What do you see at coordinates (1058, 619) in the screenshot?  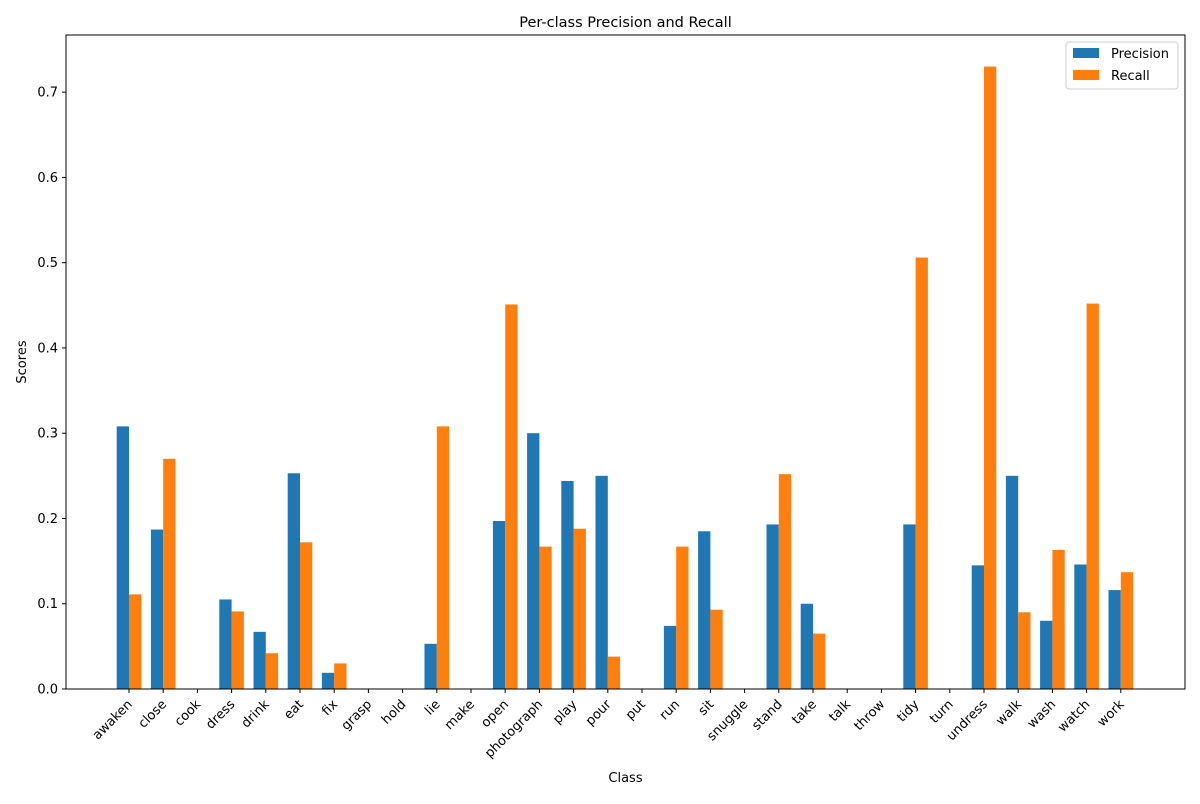 I see `recall-bar-wash` at bounding box center [1058, 619].